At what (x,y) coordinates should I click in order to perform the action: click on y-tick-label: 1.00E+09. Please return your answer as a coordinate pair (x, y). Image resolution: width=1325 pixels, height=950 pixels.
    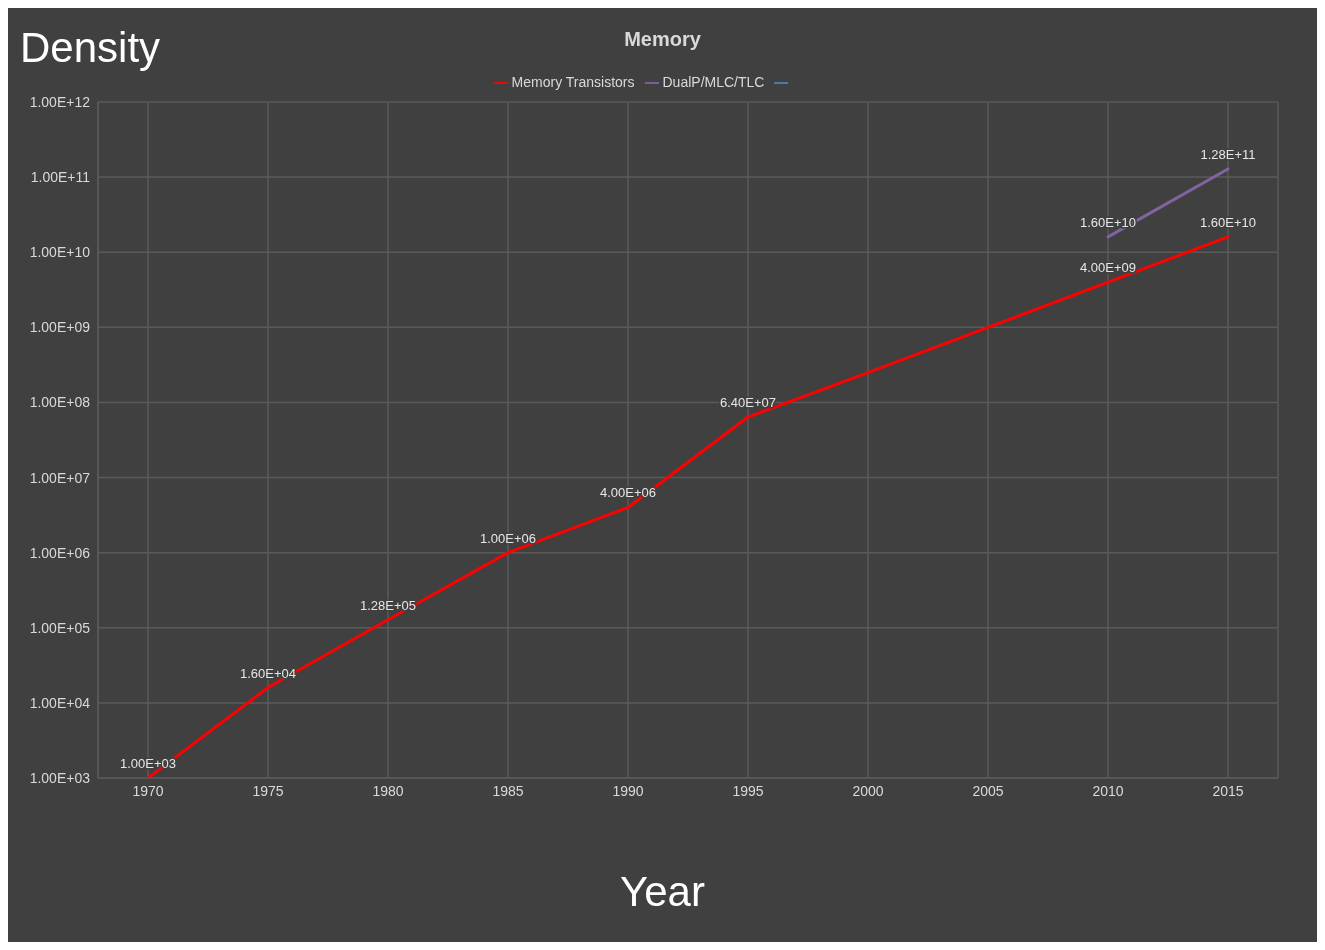
    Looking at the image, I should click on (60, 327).